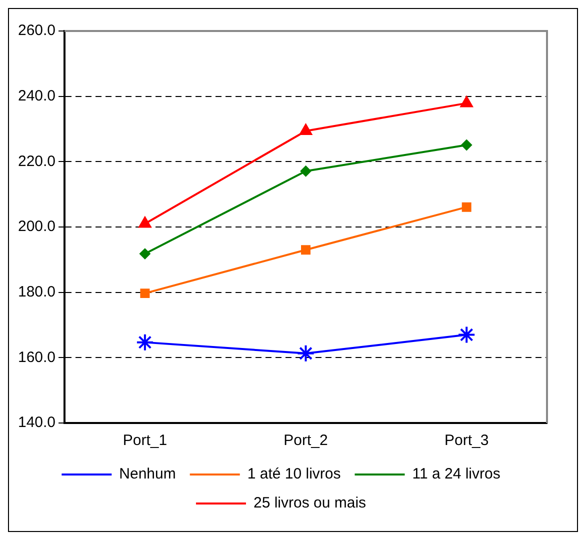  Describe the element at coordinates (37, 95) in the screenshot. I see `y-tick-label: 240.0` at that location.